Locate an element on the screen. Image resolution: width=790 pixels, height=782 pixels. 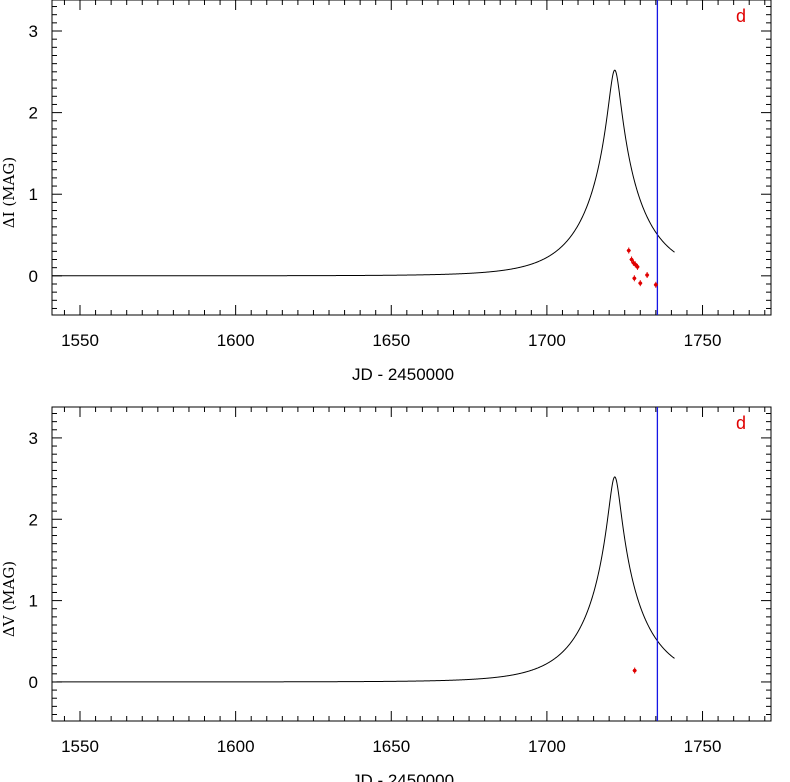
y-axis-title: ΔV (MAG) is located at coordinates (9, 599).